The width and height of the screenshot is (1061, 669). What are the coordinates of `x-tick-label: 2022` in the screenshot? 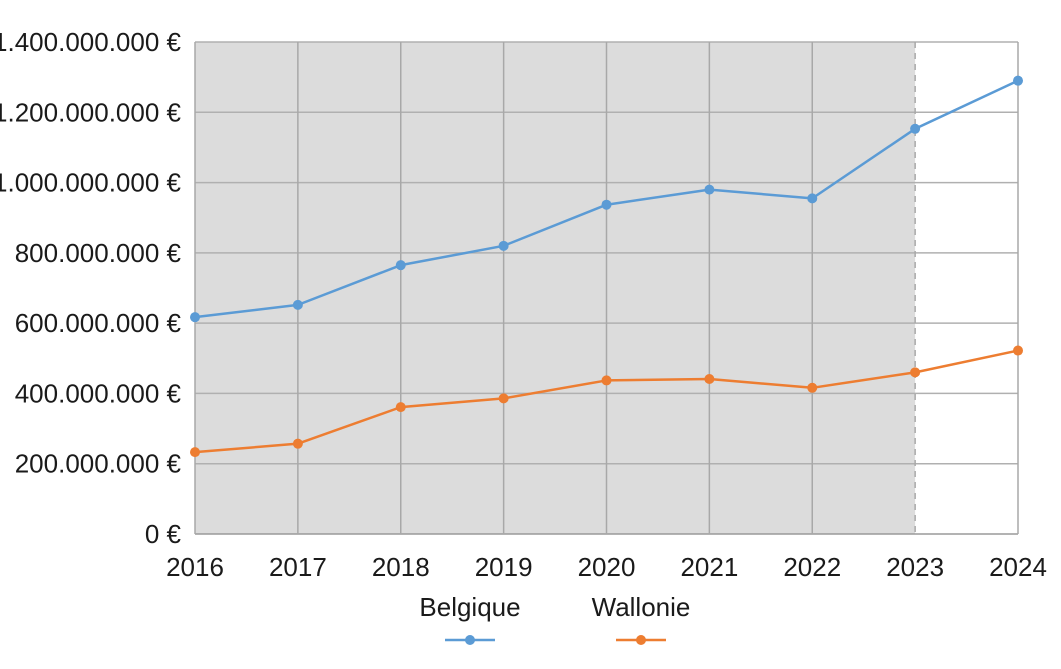 It's located at (812, 567).